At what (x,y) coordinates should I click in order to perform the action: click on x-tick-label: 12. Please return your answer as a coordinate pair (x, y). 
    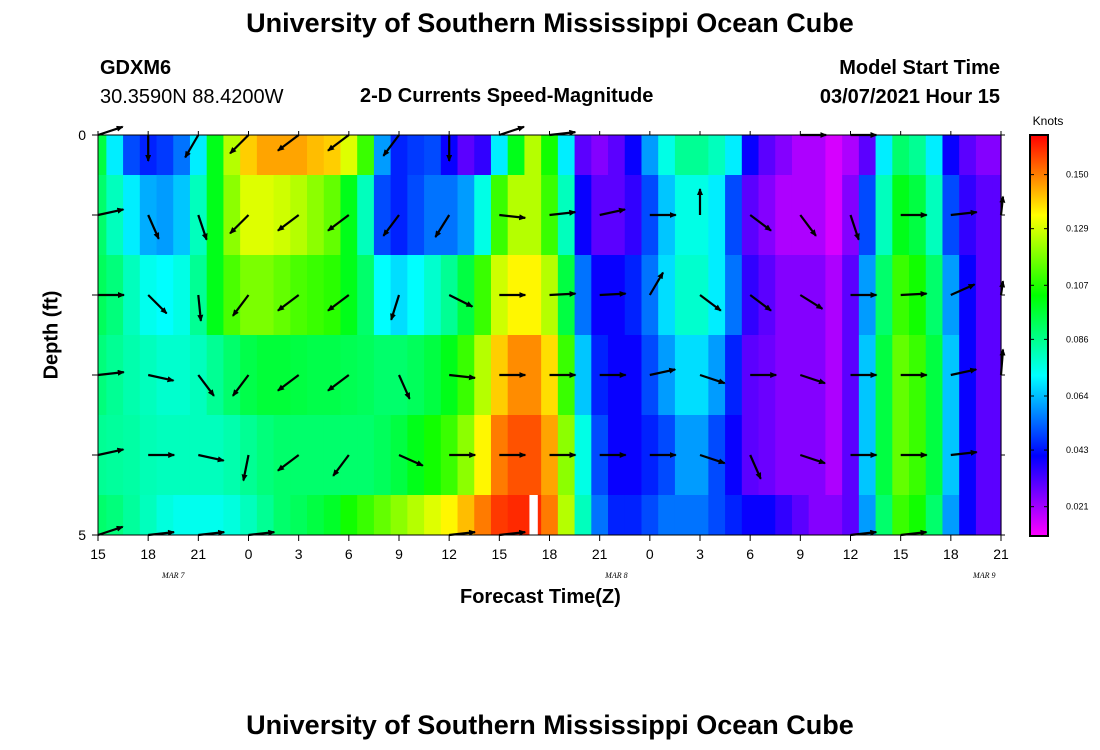
    Looking at the image, I should click on (449, 554).